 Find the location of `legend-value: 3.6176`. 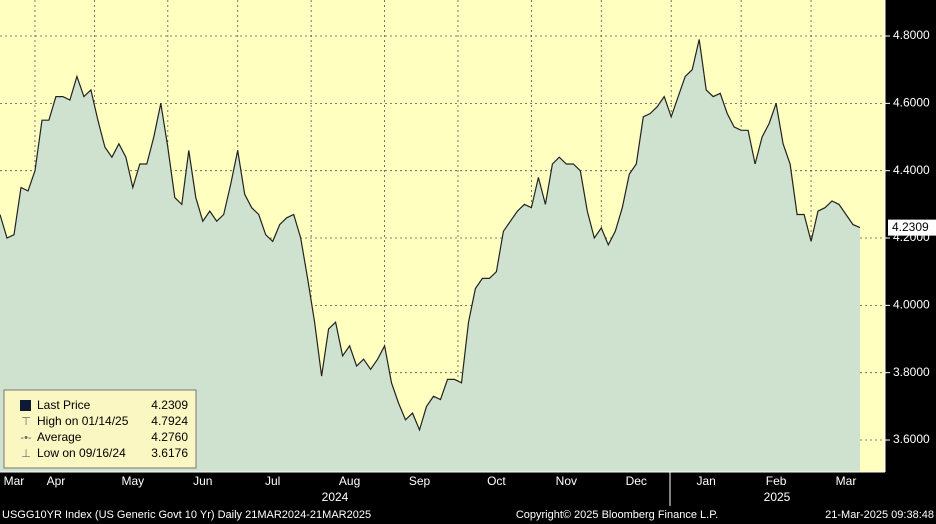

legend-value: 3.6176 is located at coordinates (169, 453).